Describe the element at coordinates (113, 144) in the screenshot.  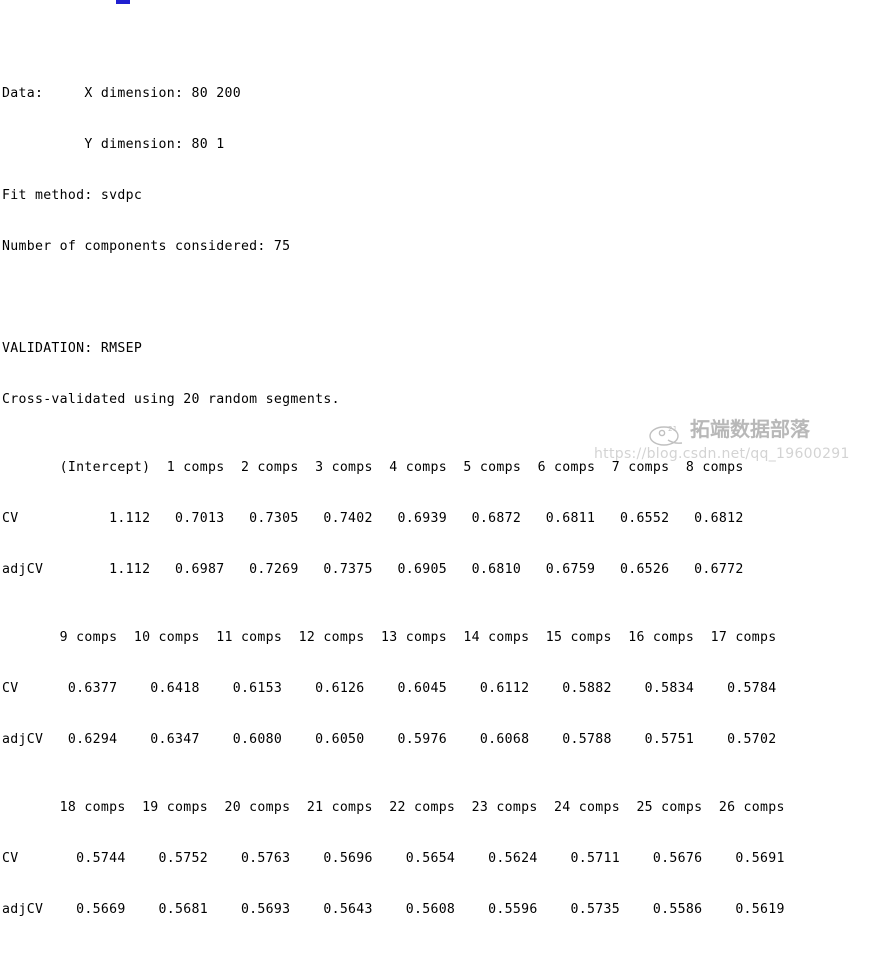
I see `console-line-data-y-dimension: Y dimension: 80 1` at that location.